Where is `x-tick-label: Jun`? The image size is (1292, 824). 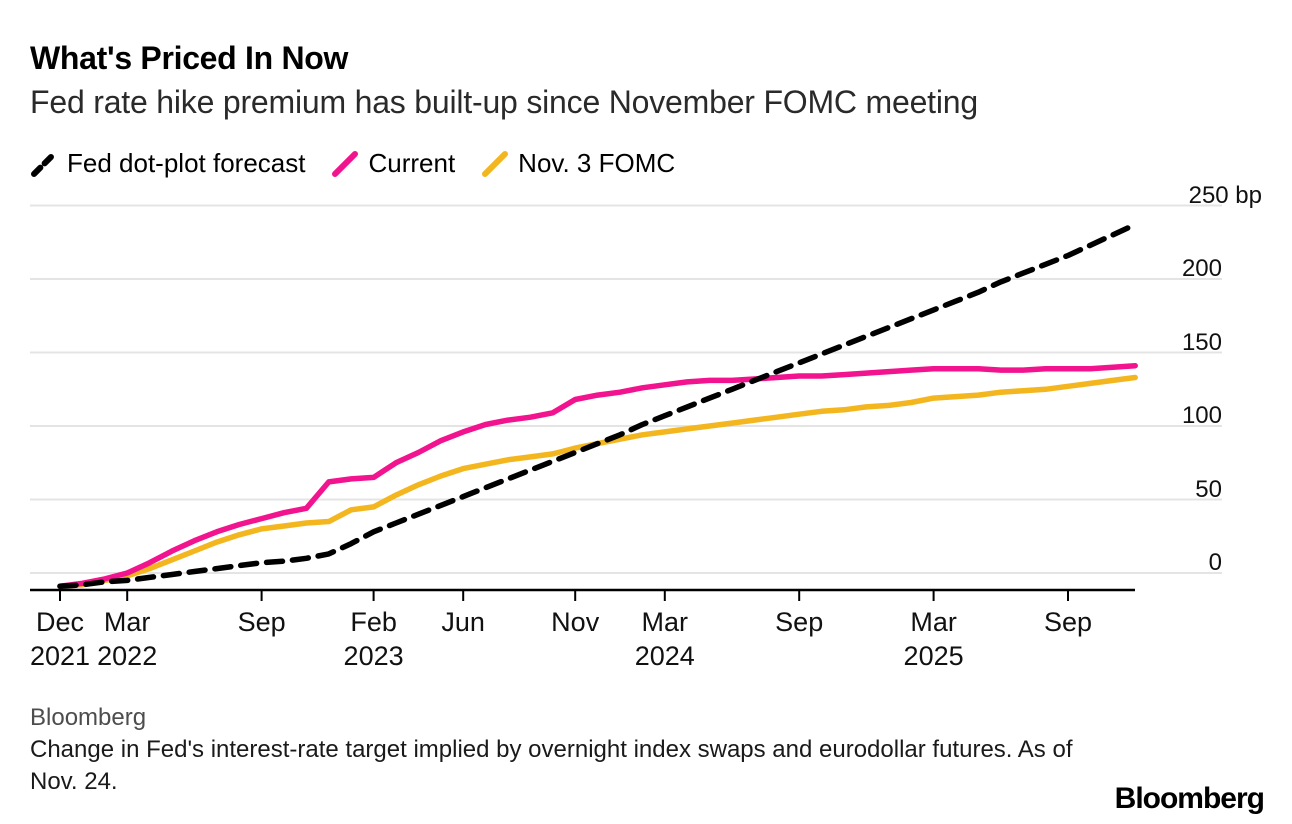
x-tick-label: Jun is located at coordinates (463, 622).